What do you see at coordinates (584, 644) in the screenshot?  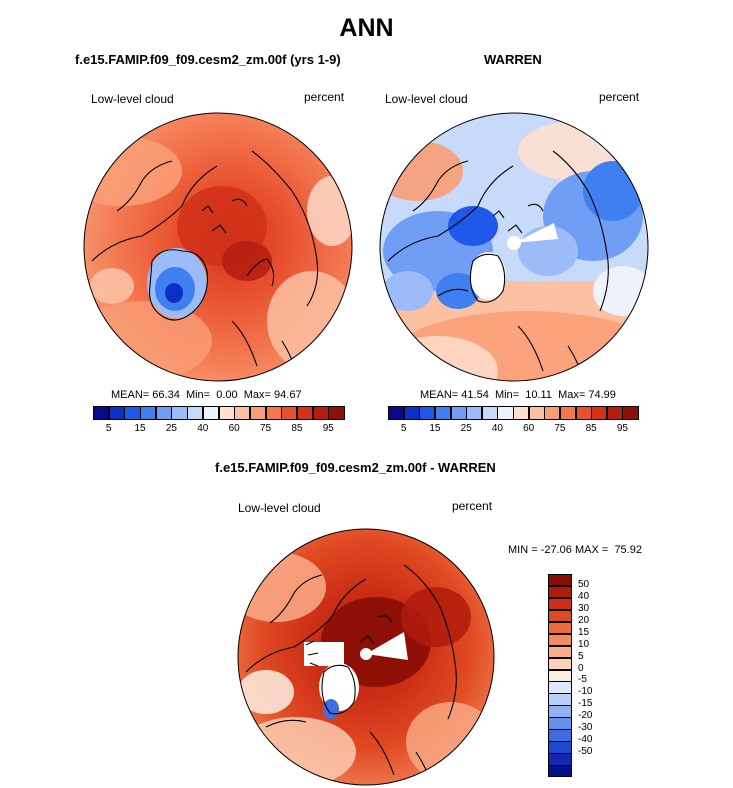 I see `diff-colorbar-tick-label: 10` at bounding box center [584, 644].